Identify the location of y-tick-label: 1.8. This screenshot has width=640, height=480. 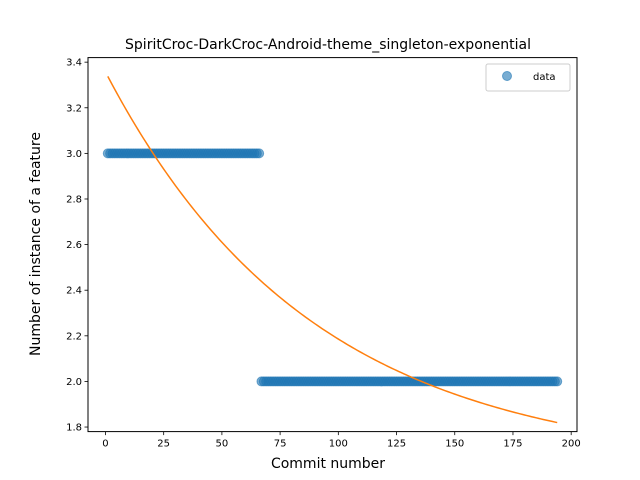
(74, 428).